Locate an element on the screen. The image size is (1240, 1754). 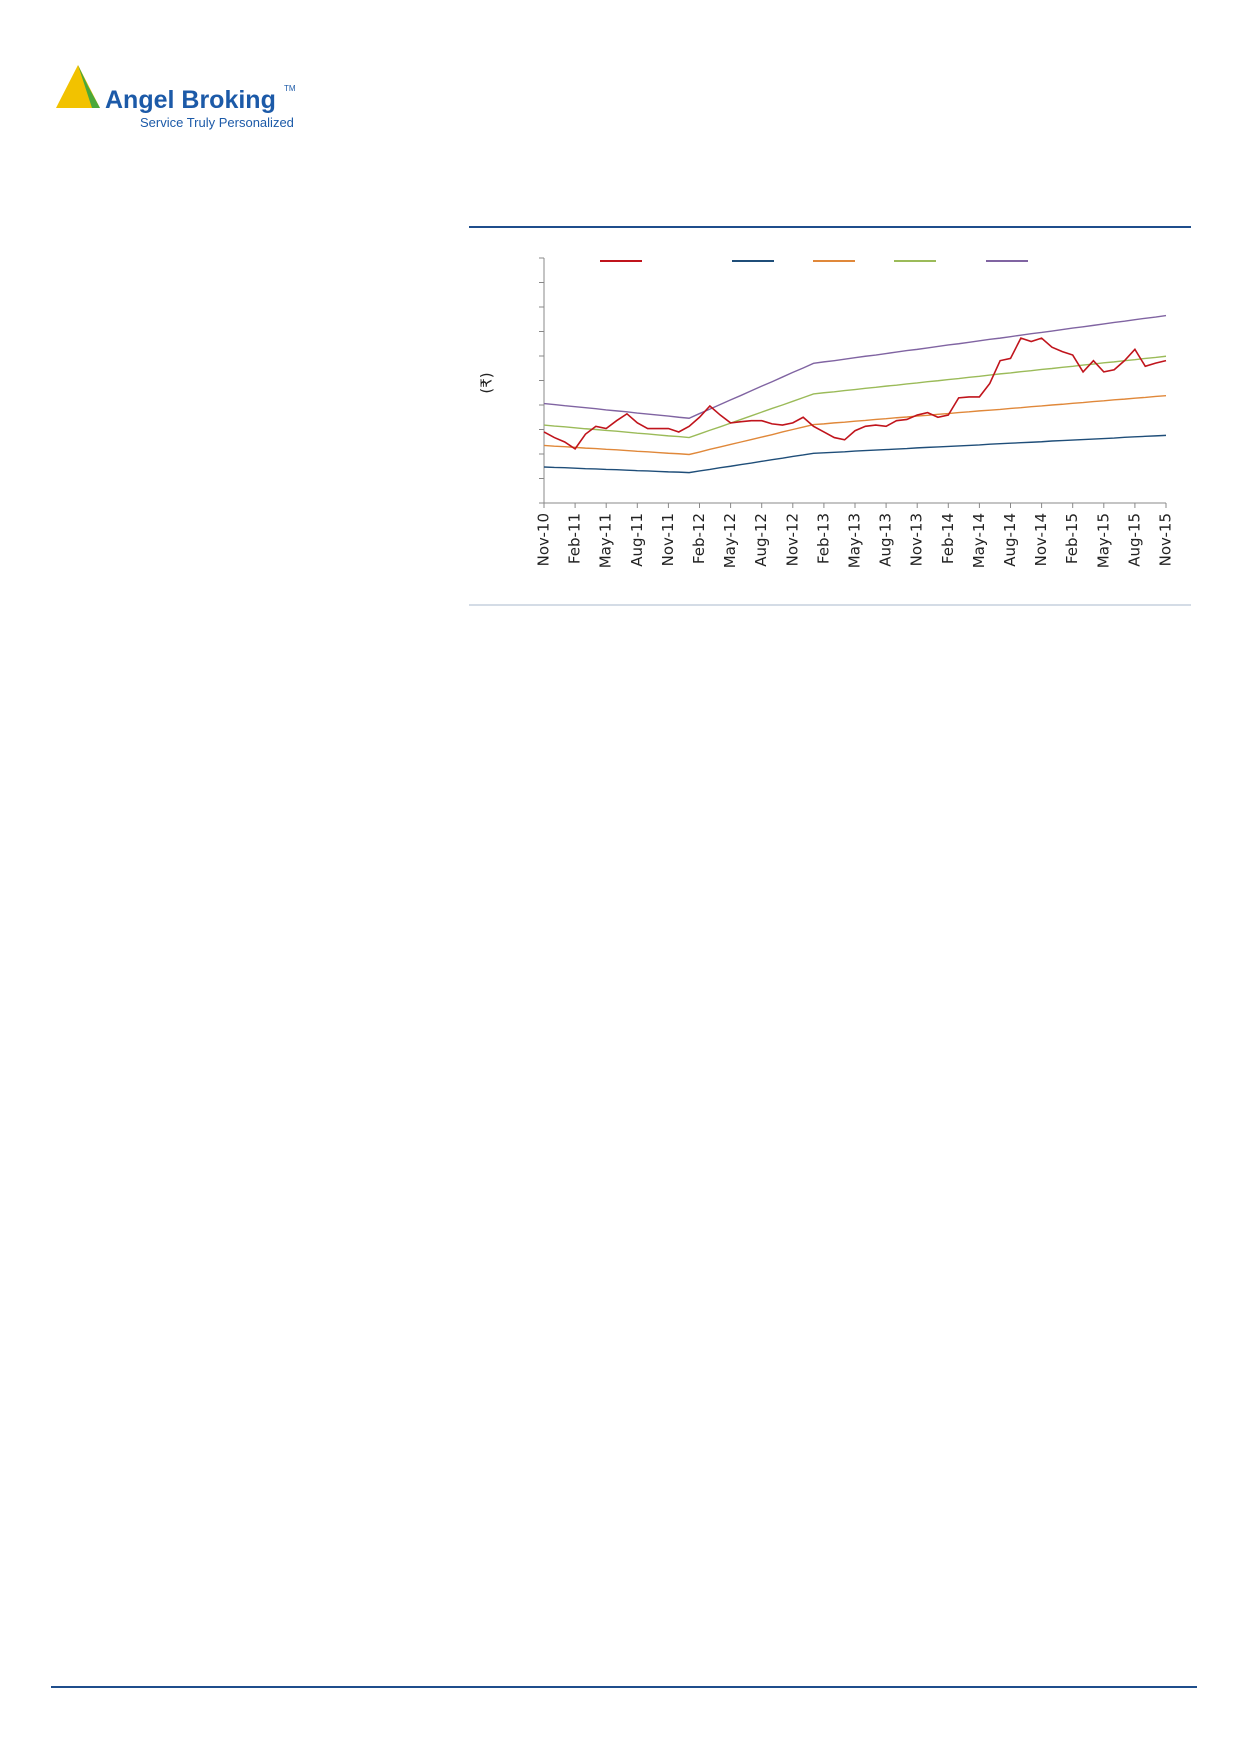
x-tick-label: Nov-14 is located at coordinates (1041, 539).